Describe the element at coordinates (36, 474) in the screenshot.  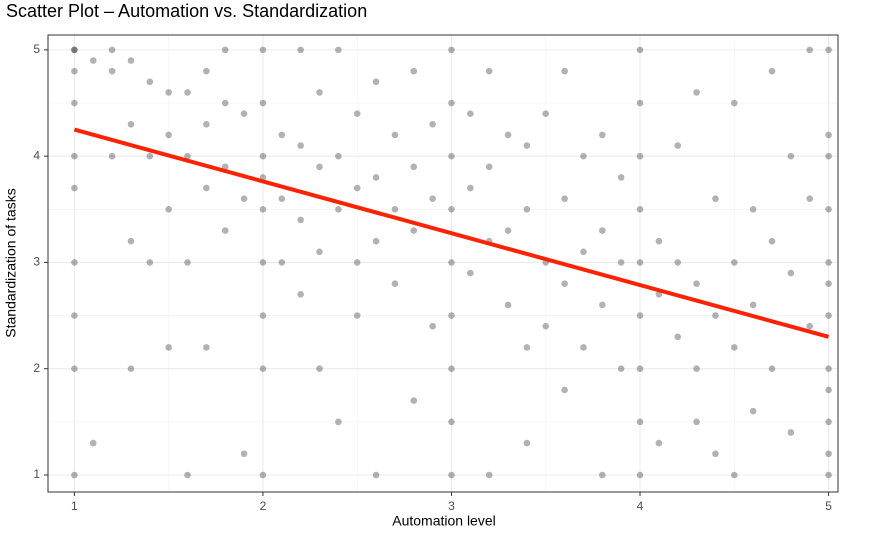
I see `y-tick-label: 1` at that location.